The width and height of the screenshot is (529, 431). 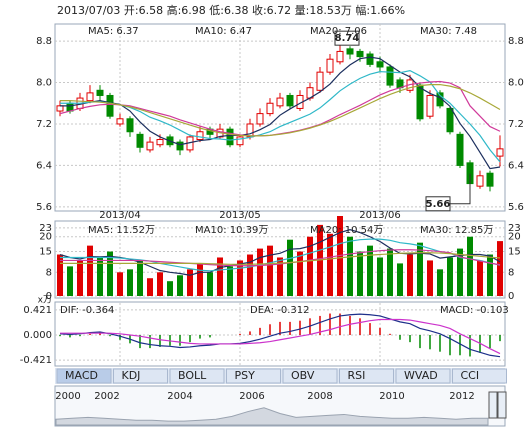 I want to click on y-tick-label-right: 8.0, so click(x=516, y=83).